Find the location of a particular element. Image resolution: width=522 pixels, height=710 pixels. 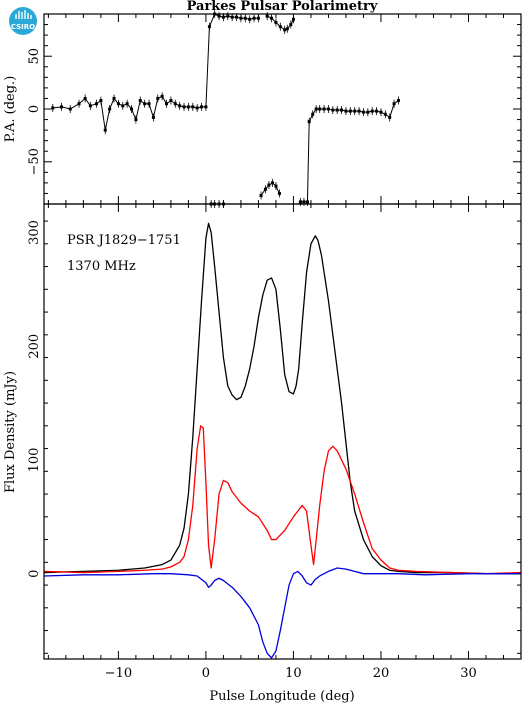

flux-ytick-labels: 0 100 200 300 is located at coordinates (34, 399).